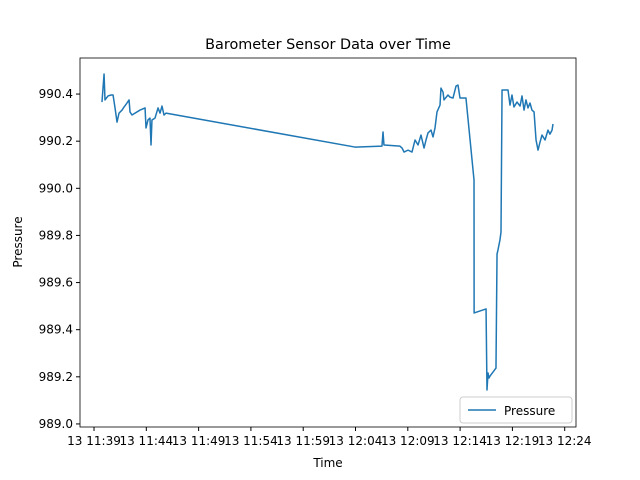 This screenshot has height=480, width=640. What do you see at coordinates (56, 283) in the screenshot?
I see `y-tick-label: 989.6` at bounding box center [56, 283].